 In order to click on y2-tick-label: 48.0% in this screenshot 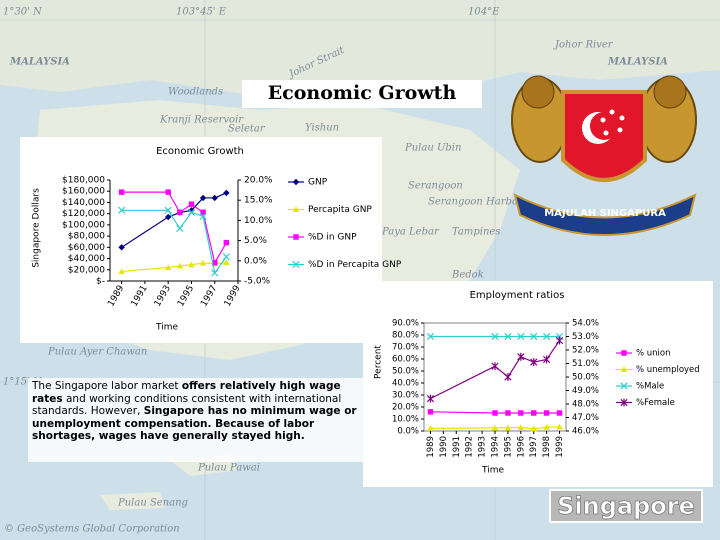, I will do `click(585, 405)`.